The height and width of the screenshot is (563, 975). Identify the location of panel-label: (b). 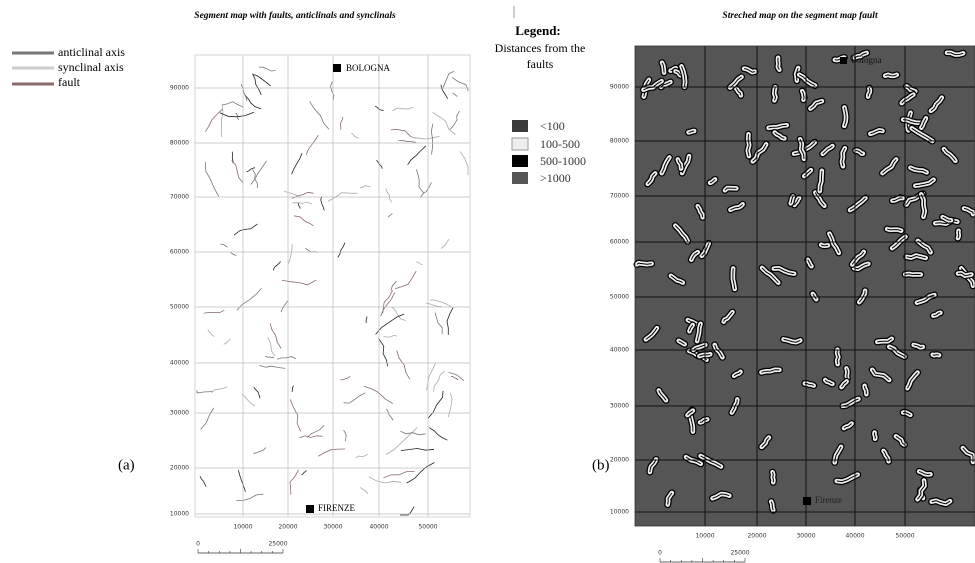
(601, 465).